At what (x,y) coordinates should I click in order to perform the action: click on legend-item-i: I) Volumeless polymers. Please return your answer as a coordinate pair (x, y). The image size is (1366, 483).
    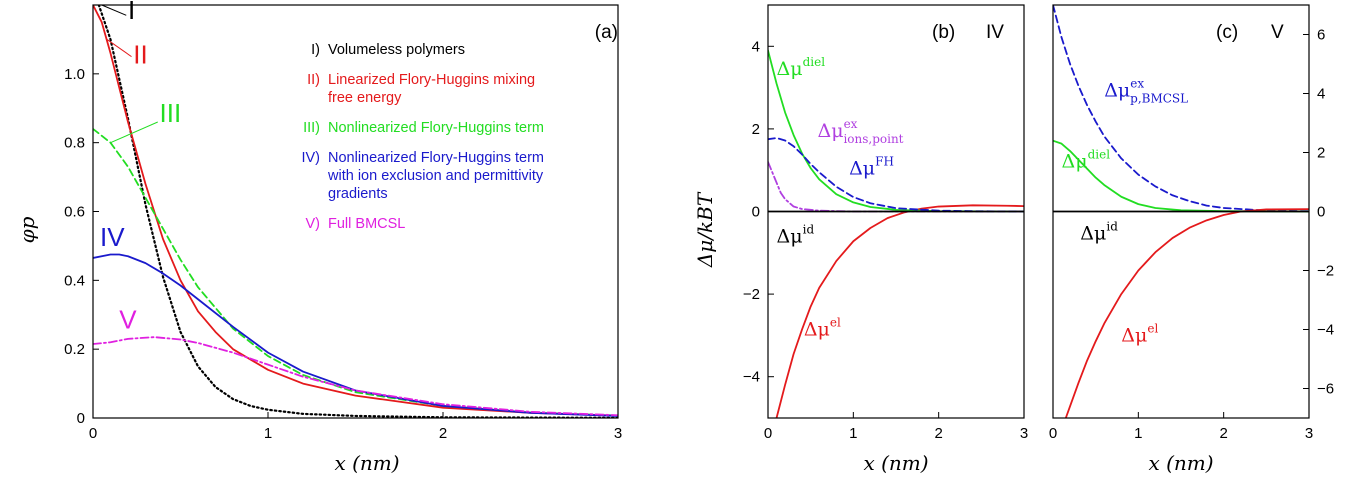
    Looking at the image, I should click on (388, 50).